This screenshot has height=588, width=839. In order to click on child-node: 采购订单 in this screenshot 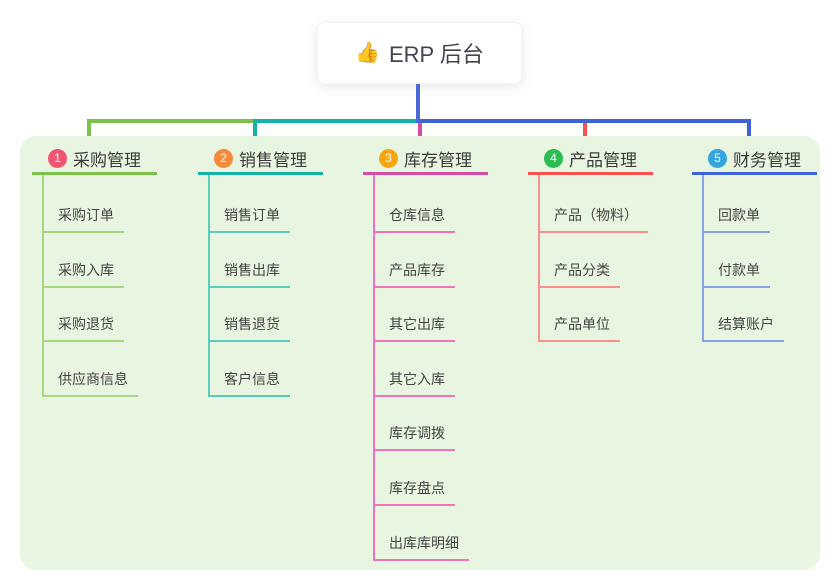, I will do `click(83, 218)`.